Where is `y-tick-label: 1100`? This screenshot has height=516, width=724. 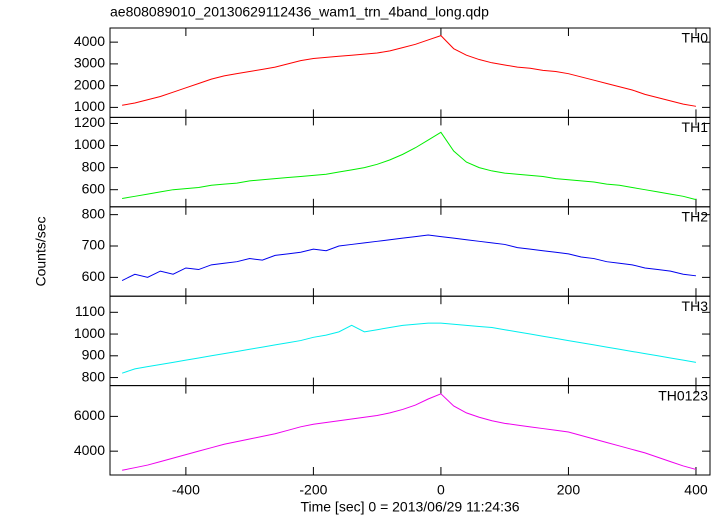
y-tick-label: 1100 is located at coordinates (90, 311).